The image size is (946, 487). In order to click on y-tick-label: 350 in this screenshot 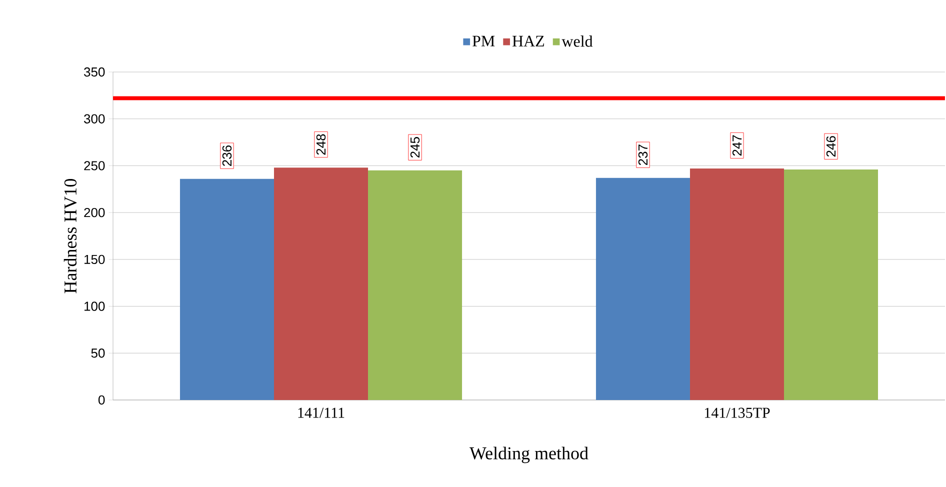, I will do `click(94, 72)`.